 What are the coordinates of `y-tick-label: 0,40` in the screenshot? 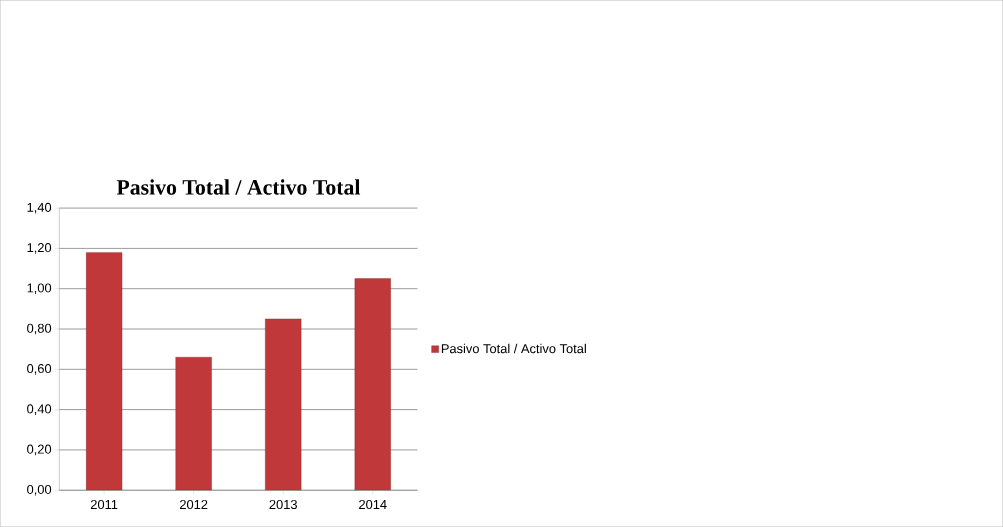 It's located at (39, 409).